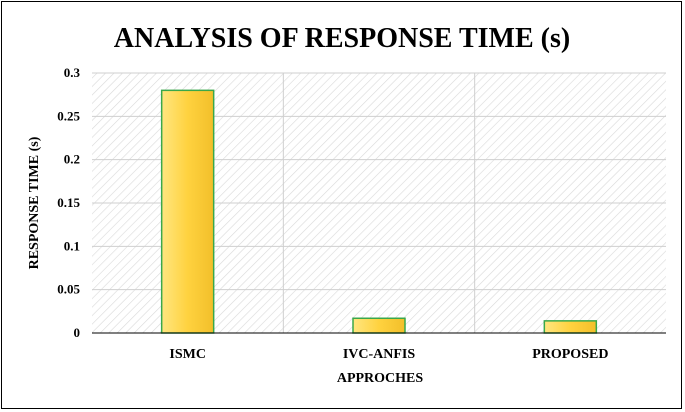  What do you see at coordinates (68, 289) in the screenshot?
I see `y-tick-label: 0.05` at bounding box center [68, 289].